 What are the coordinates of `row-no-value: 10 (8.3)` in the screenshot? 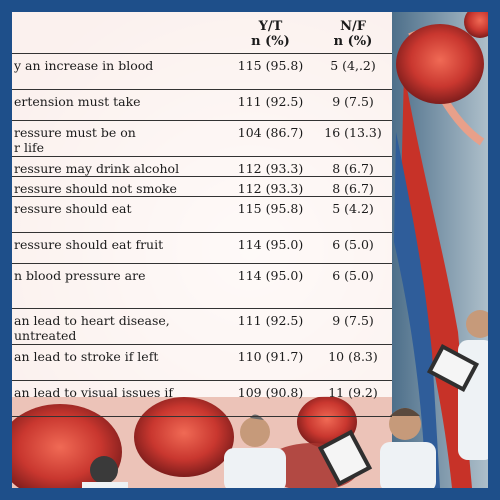 It's located at (353, 362).